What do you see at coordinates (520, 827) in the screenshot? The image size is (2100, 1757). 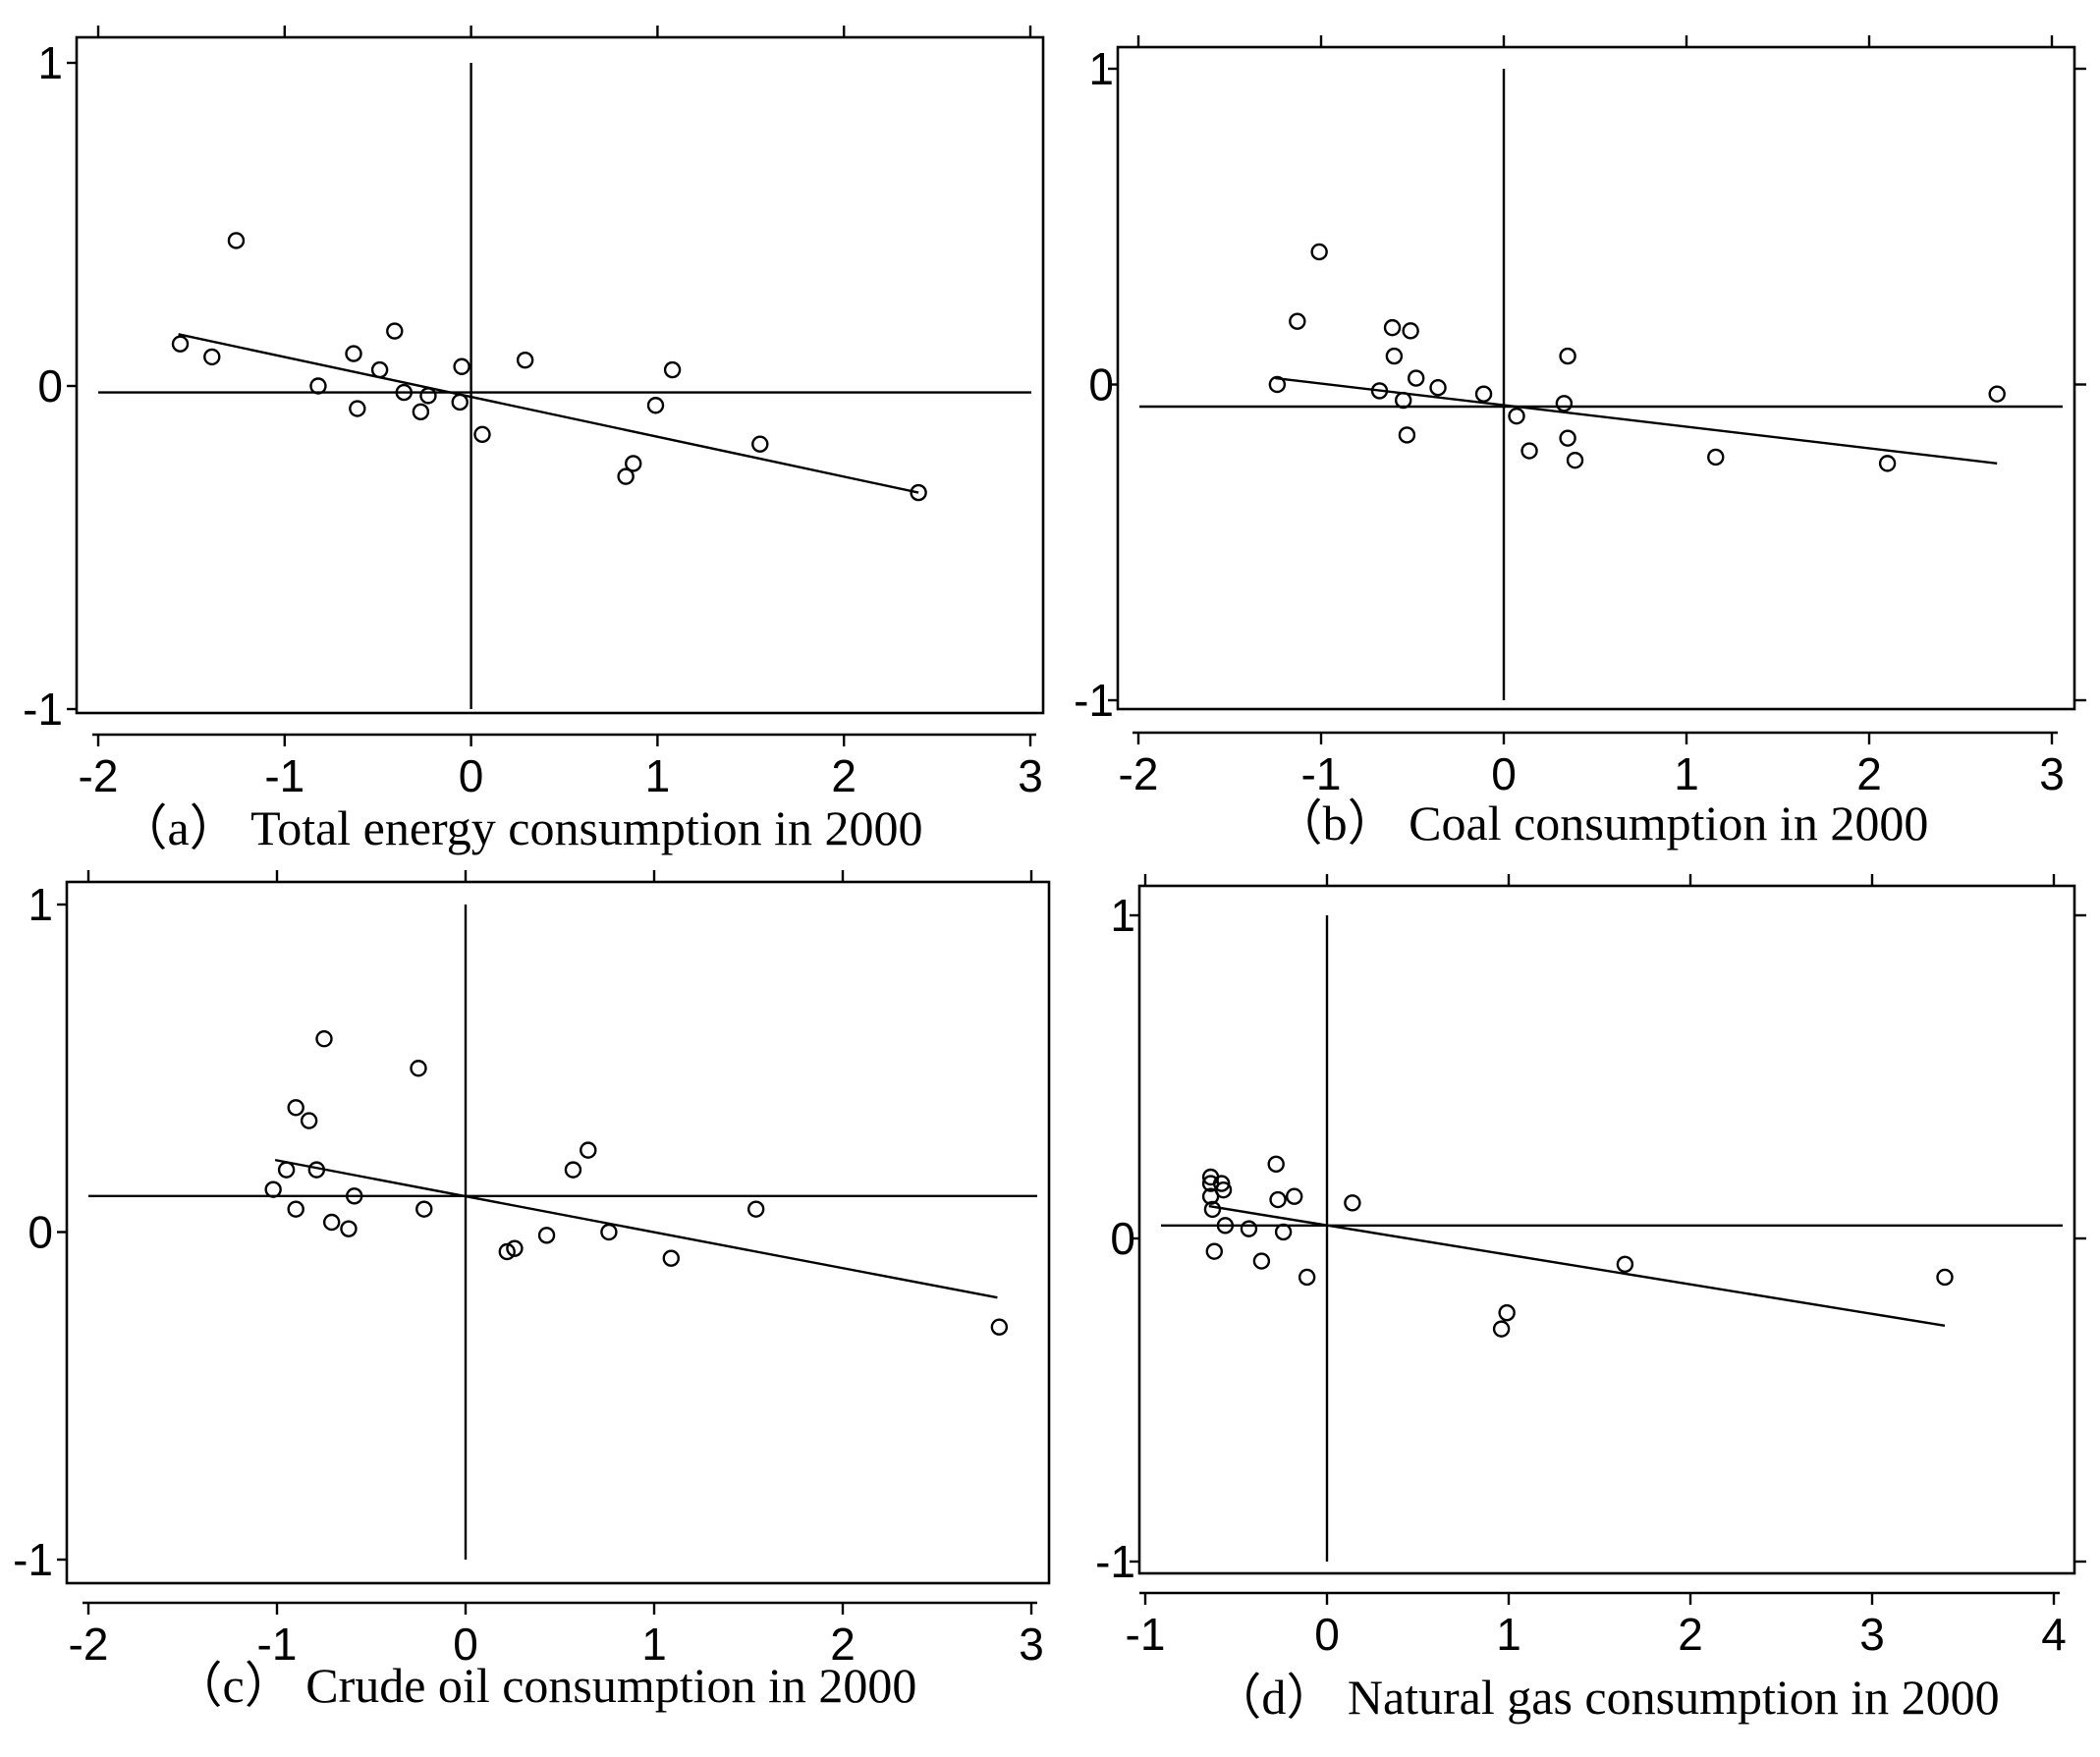 I see `panel-caption: （a） Total energy consumption in 2000` at bounding box center [520, 827].